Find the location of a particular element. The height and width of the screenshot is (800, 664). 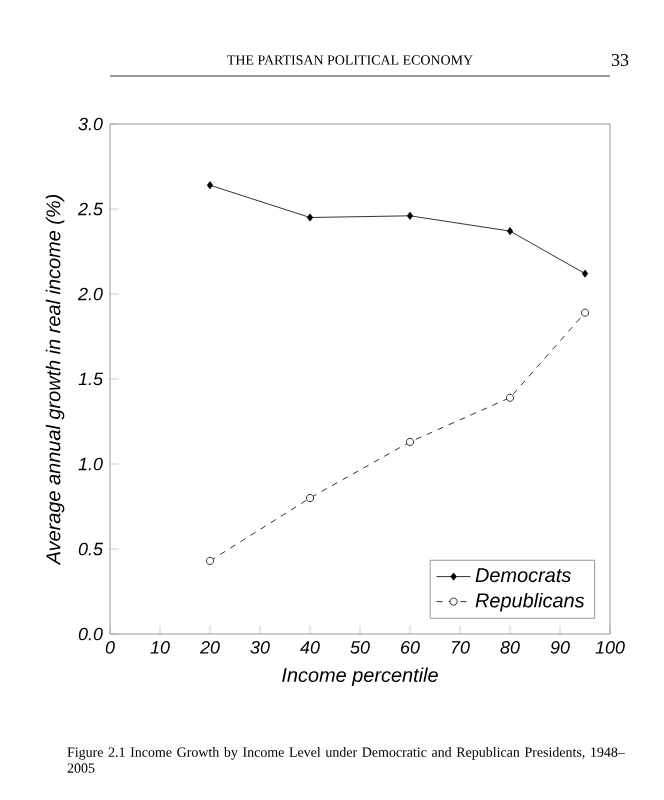

x-tick-label: 50 is located at coordinates (360, 647).